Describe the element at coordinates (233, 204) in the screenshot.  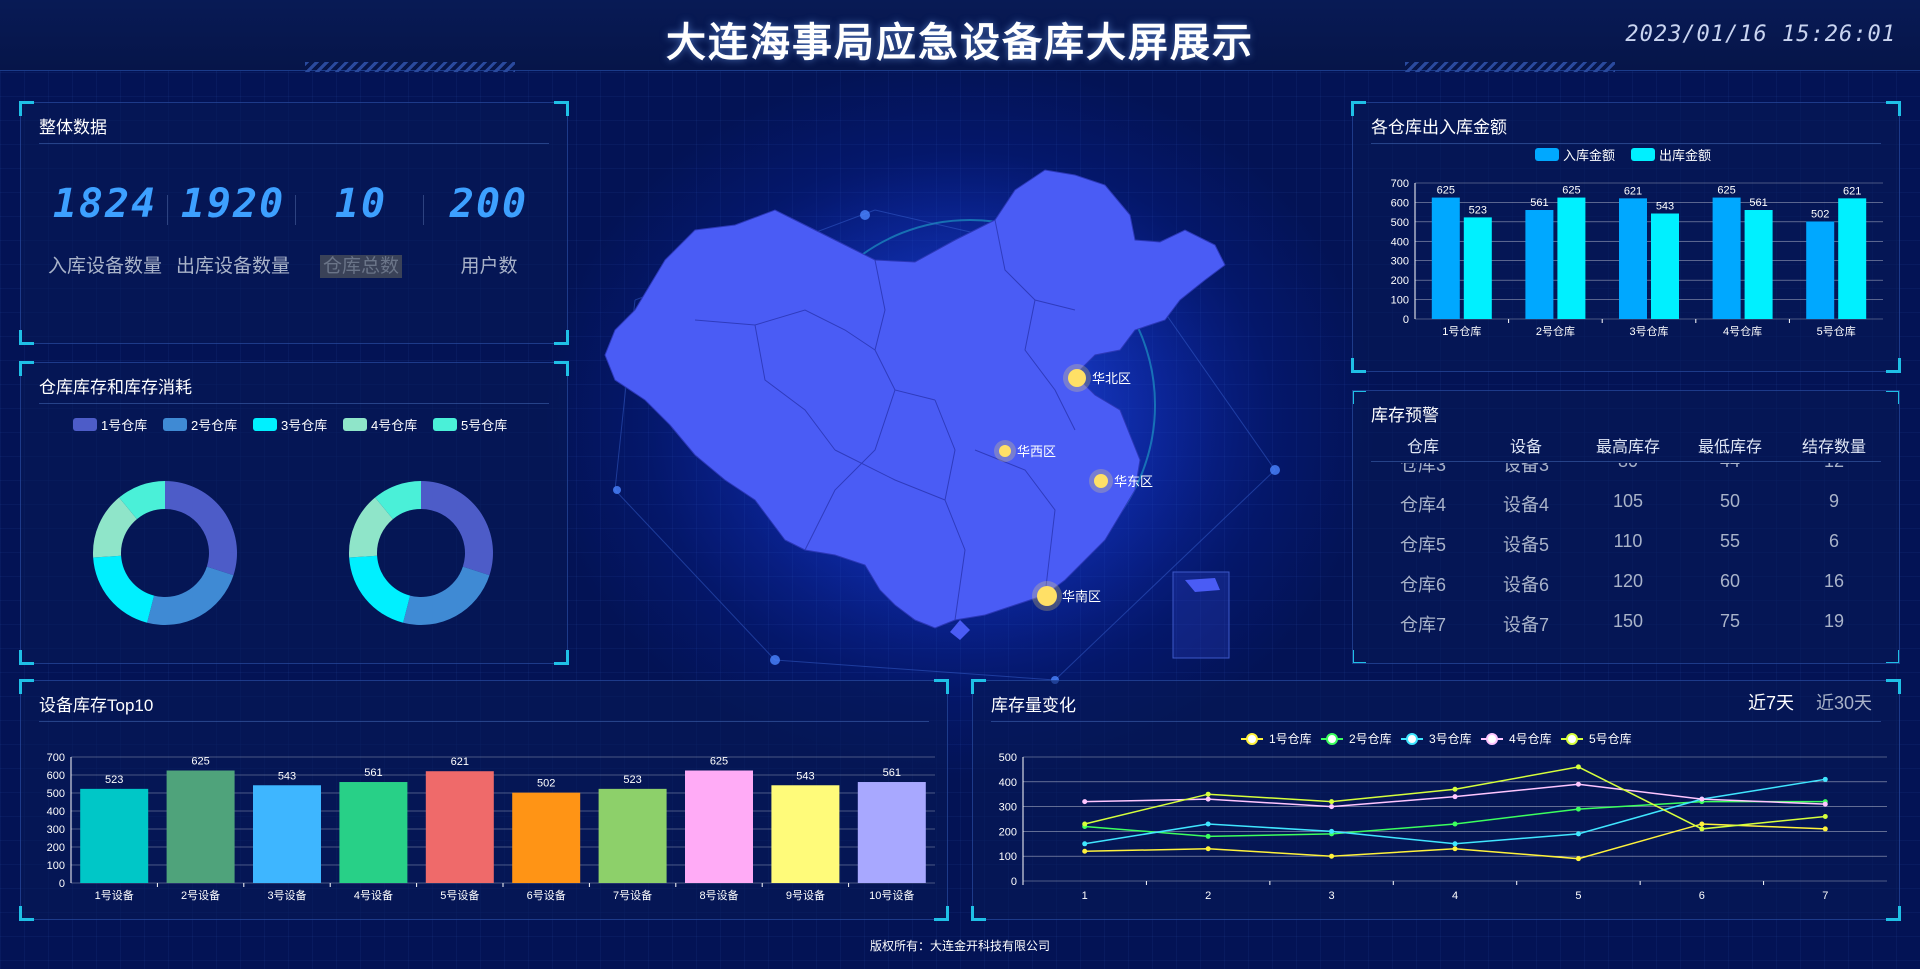
I see `stat-value-outbound: 1920` at that location.